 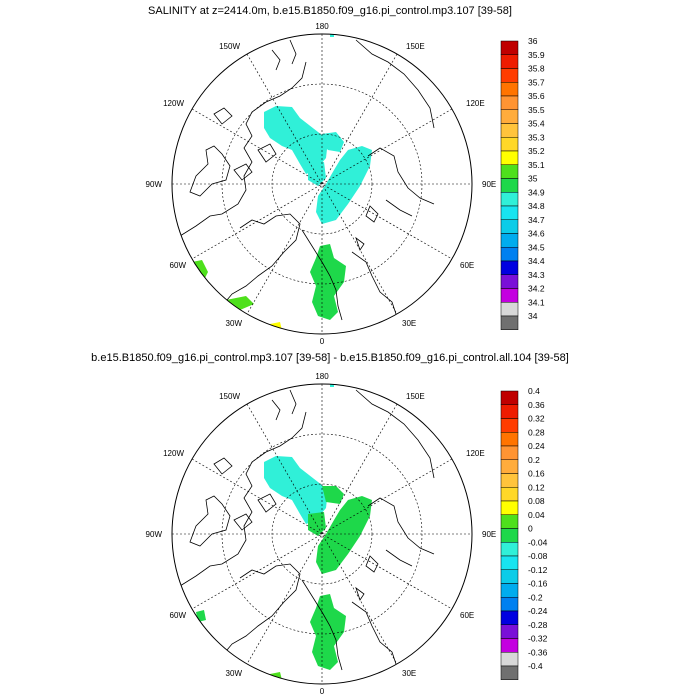 I want to click on colorbar-label: 0.2, so click(x=534, y=460).